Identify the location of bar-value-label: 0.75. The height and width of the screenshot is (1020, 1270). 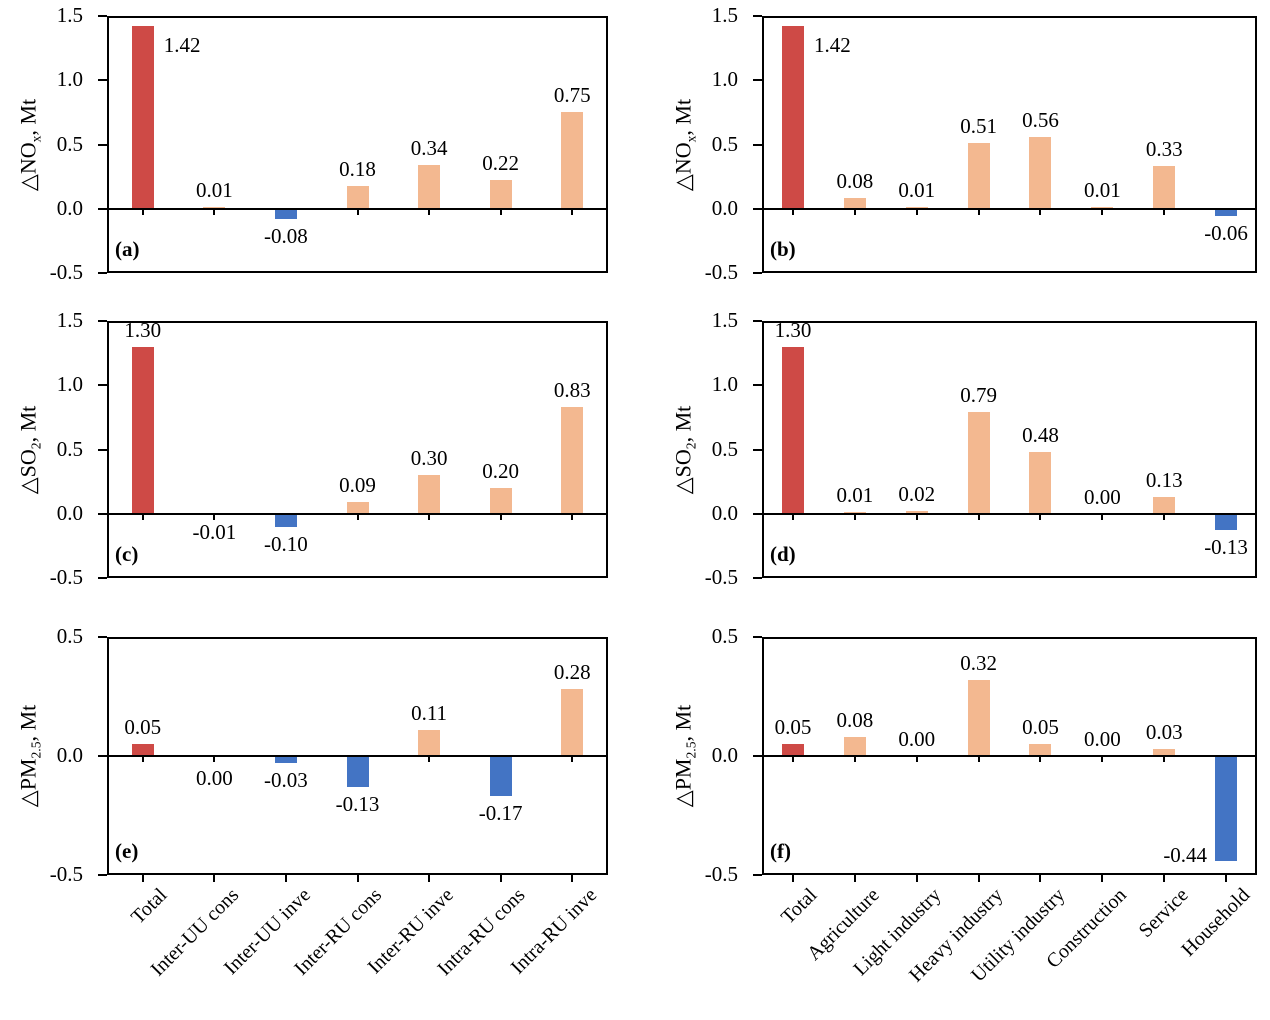
(572, 95).